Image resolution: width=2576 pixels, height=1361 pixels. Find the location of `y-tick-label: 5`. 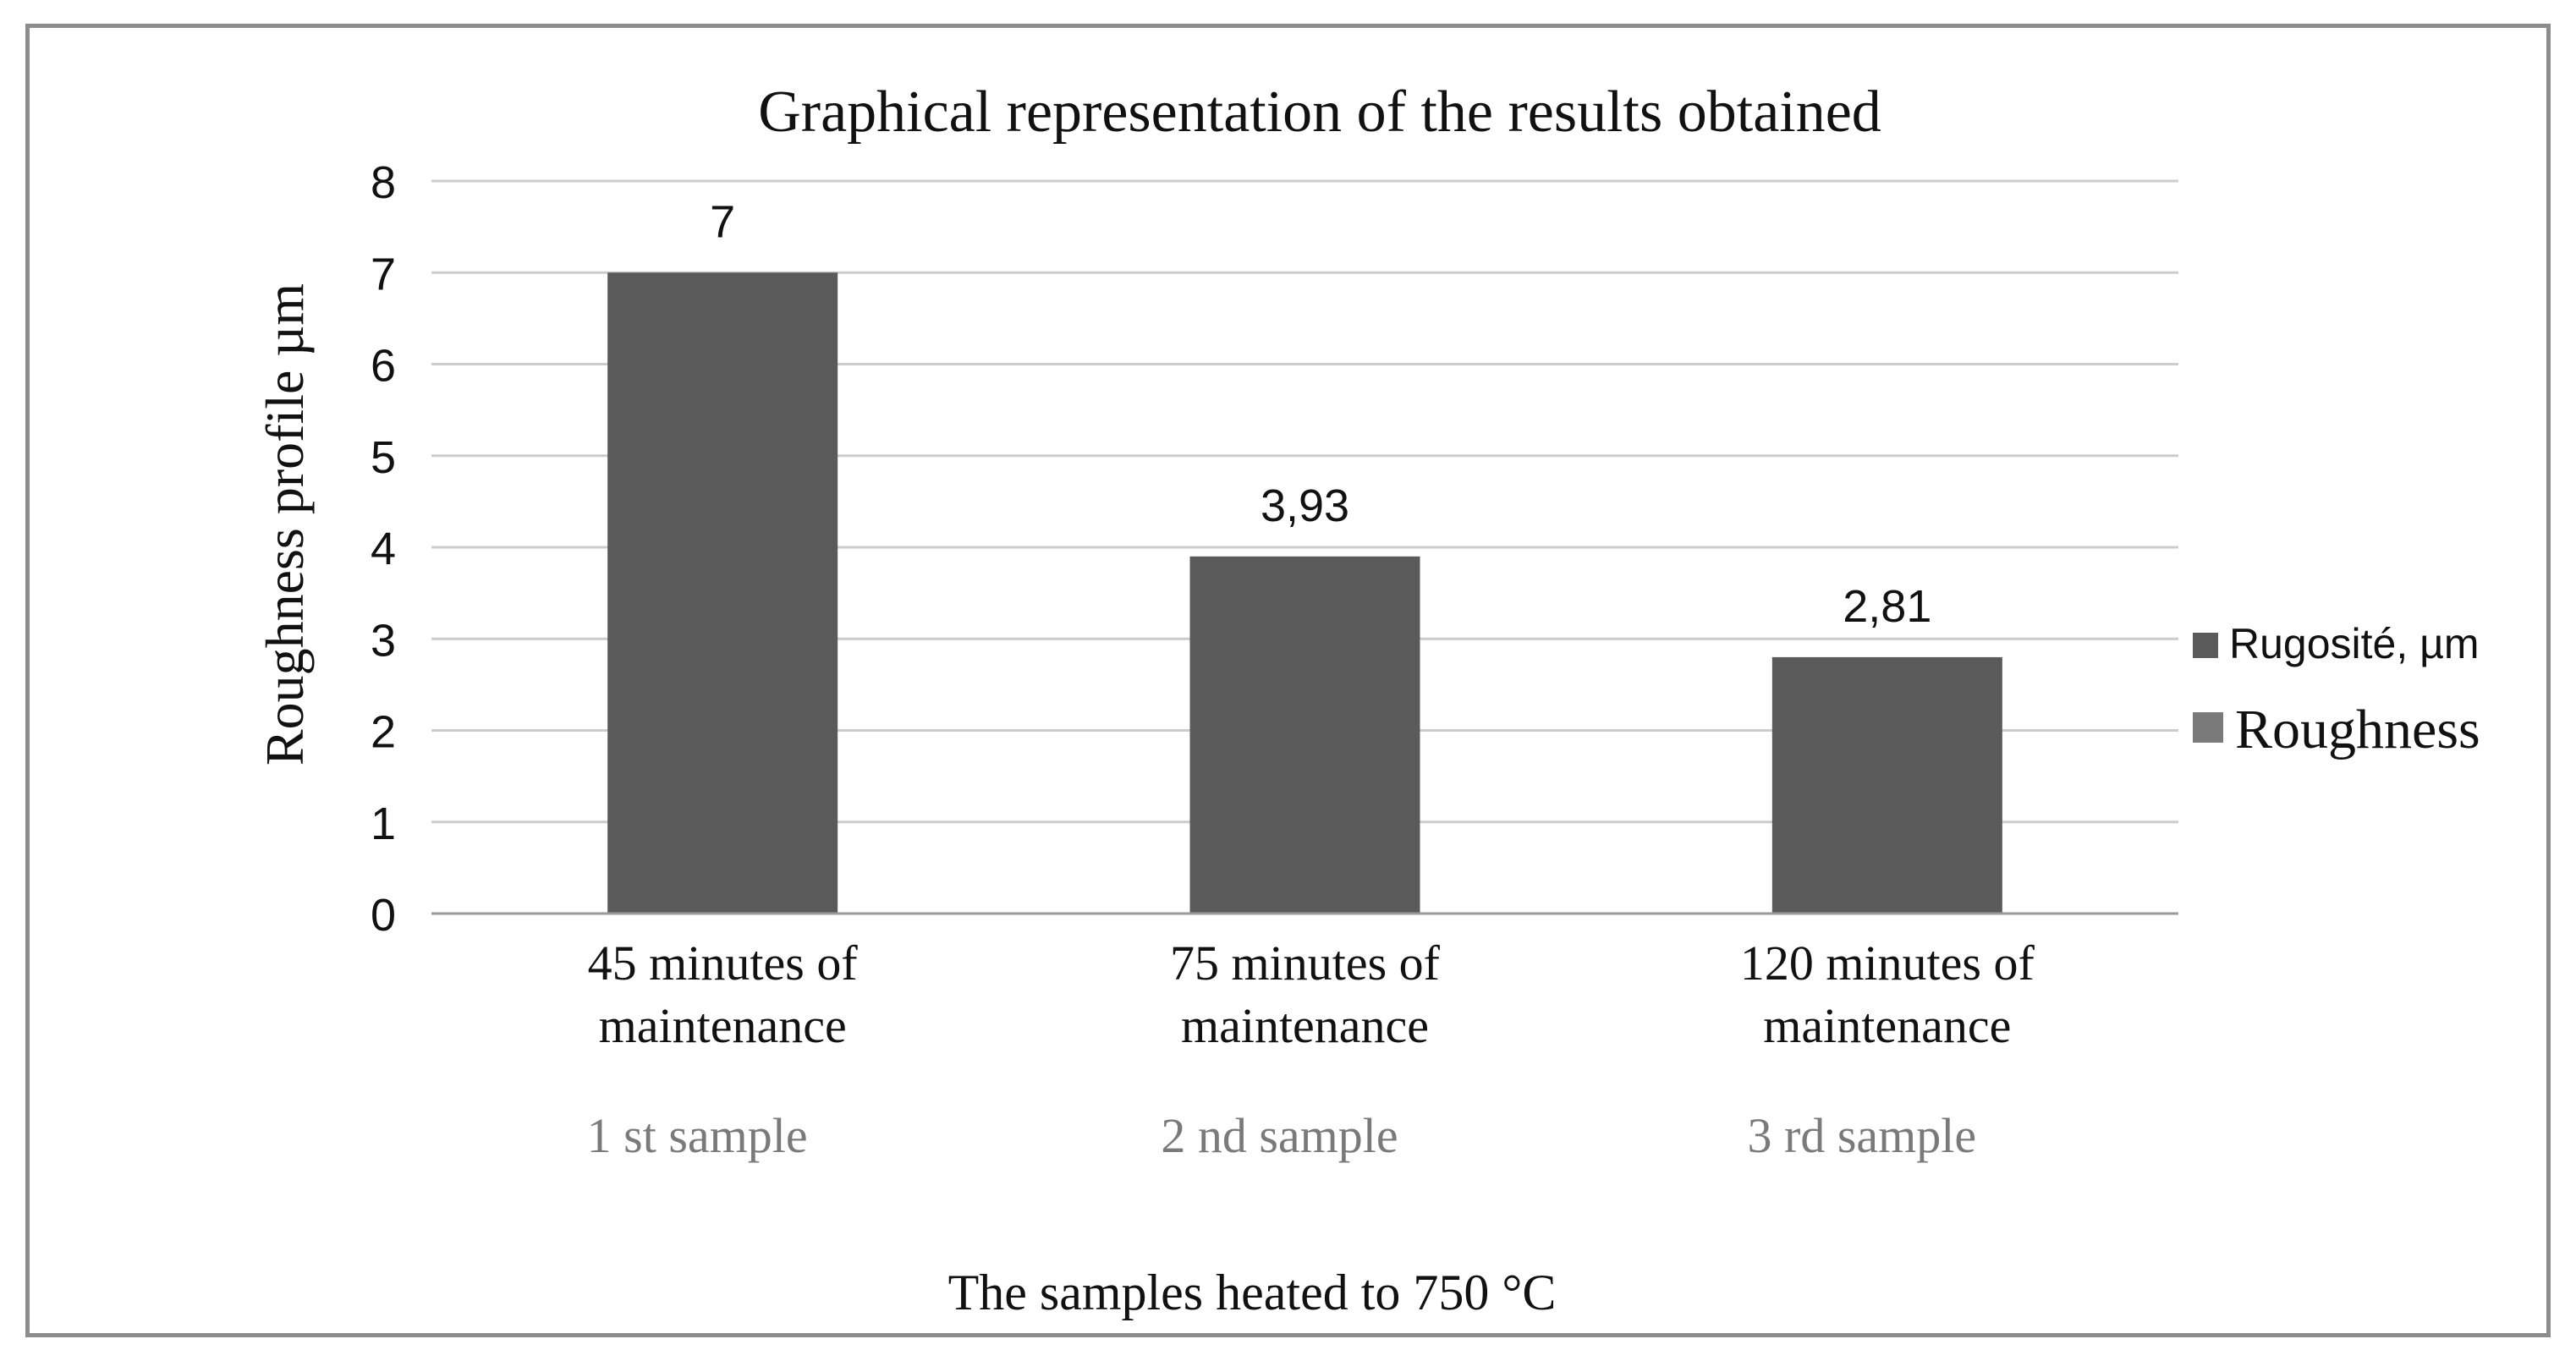

y-tick-label: 5 is located at coordinates (383, 458).